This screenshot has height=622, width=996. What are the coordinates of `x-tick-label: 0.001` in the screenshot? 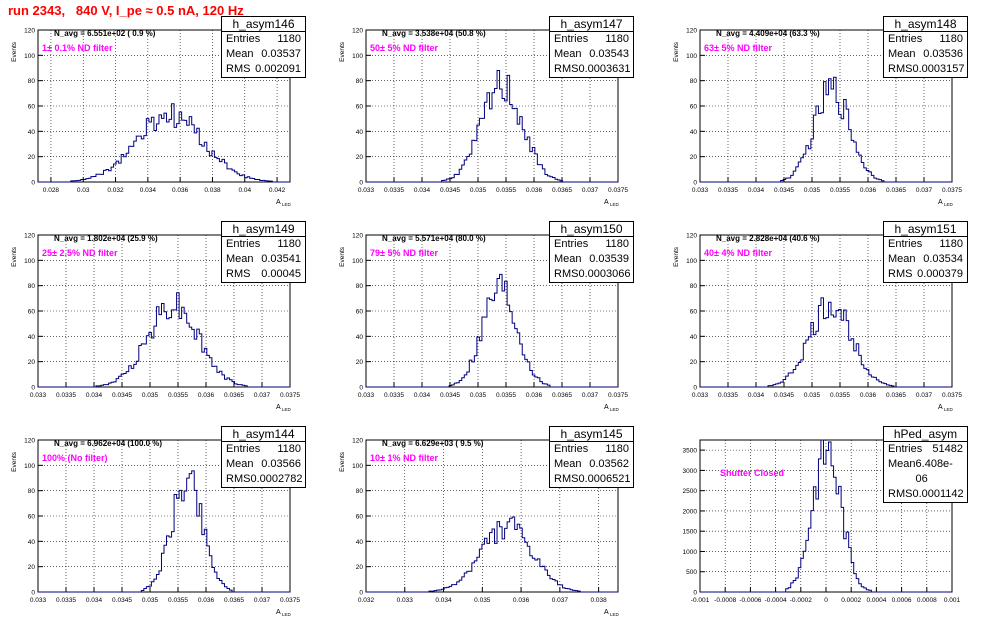 It's located at (952, 600).